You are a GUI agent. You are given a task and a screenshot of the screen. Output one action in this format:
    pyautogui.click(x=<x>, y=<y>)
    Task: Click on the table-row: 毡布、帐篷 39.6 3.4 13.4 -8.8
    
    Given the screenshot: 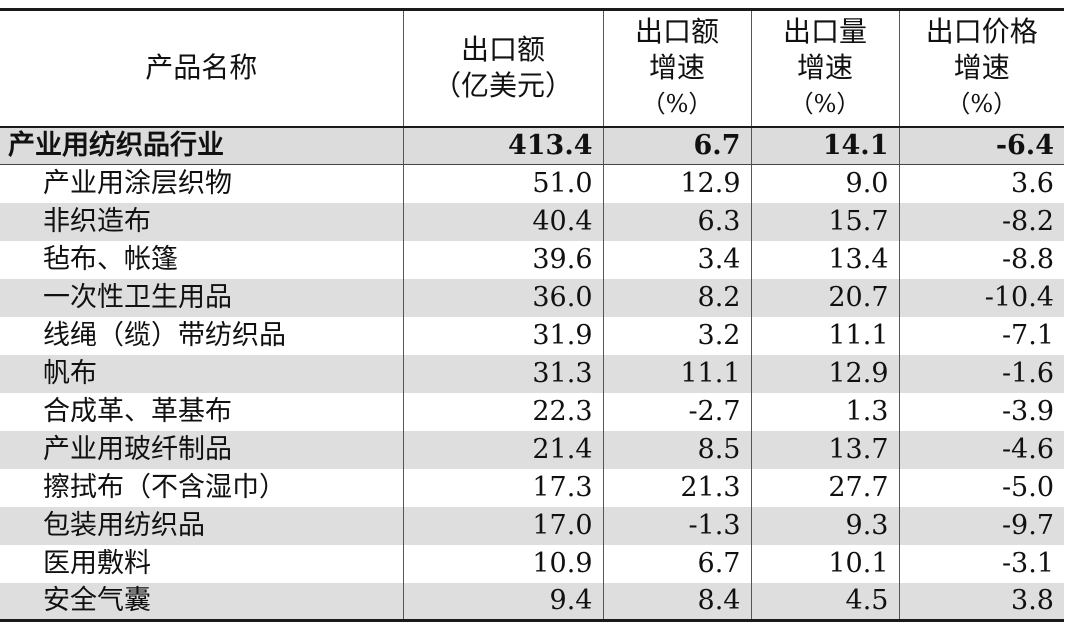 What is the action you would take?
    pyautogui.click(x=532, y=259)
    